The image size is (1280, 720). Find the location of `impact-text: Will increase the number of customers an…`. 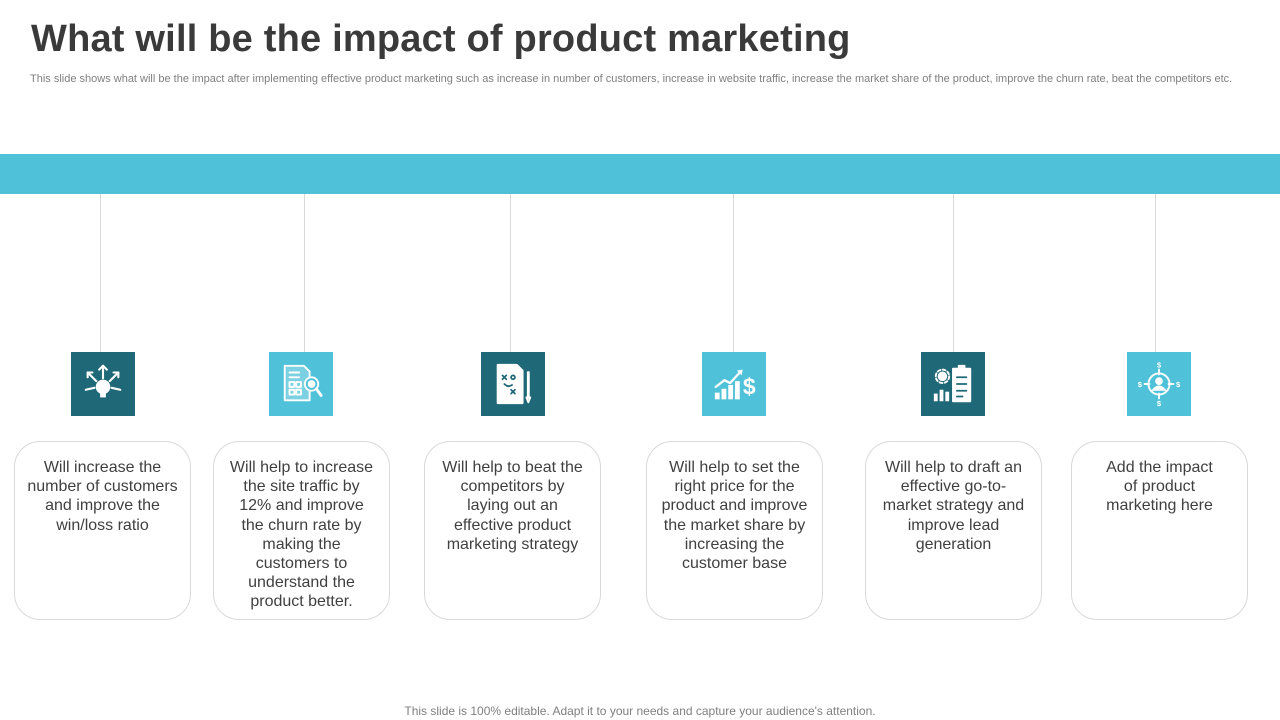

impact-text: Will increase the number of customers an… is located at coordinates (102, 496).